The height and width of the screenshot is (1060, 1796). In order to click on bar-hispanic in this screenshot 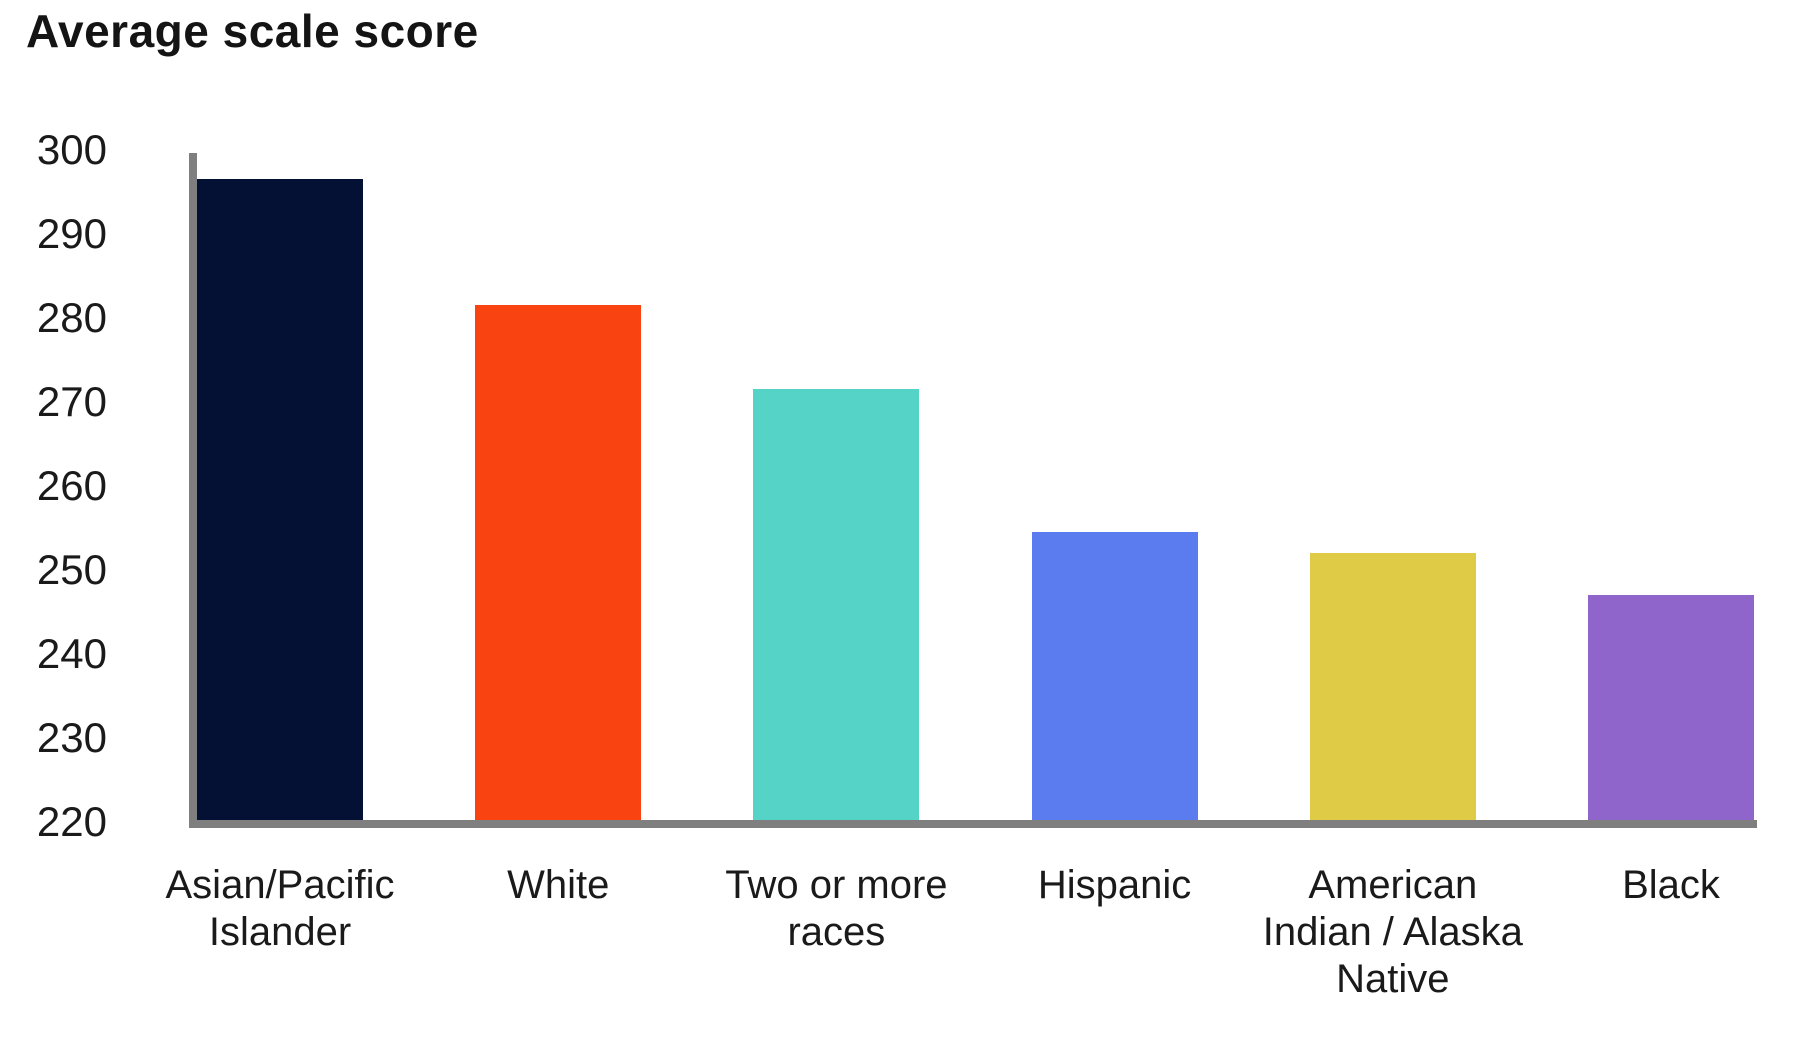, I will do `click(1114, 676)`.